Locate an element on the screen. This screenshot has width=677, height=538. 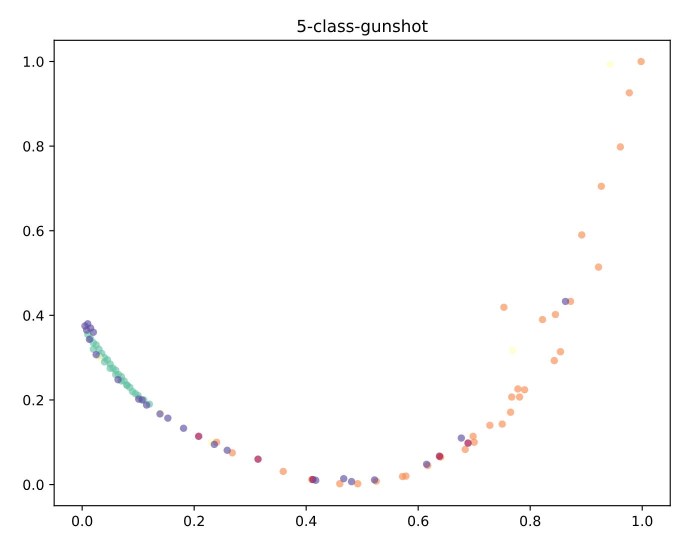
x-tick-label: 0.8 is located at coordinates (530, 521).